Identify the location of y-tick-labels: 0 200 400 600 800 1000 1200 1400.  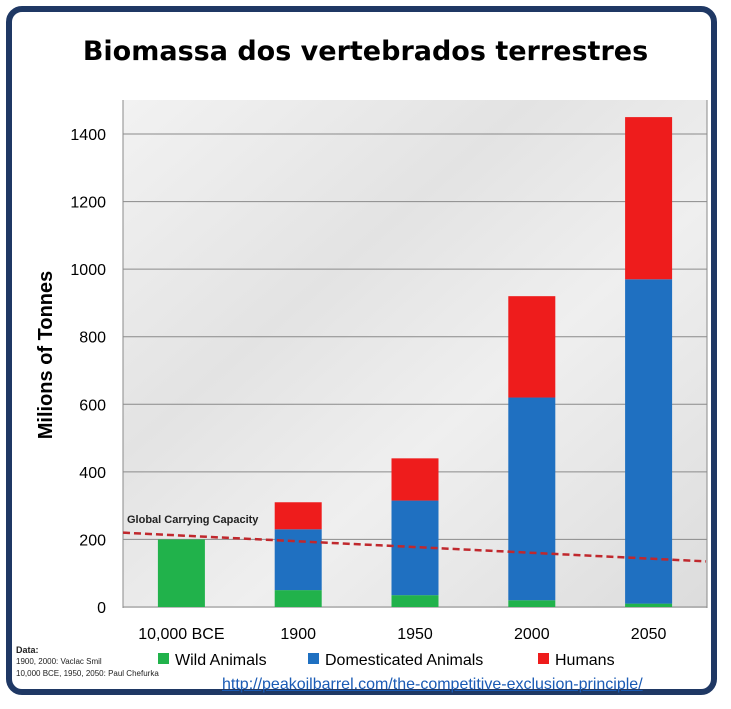
(88, 372).